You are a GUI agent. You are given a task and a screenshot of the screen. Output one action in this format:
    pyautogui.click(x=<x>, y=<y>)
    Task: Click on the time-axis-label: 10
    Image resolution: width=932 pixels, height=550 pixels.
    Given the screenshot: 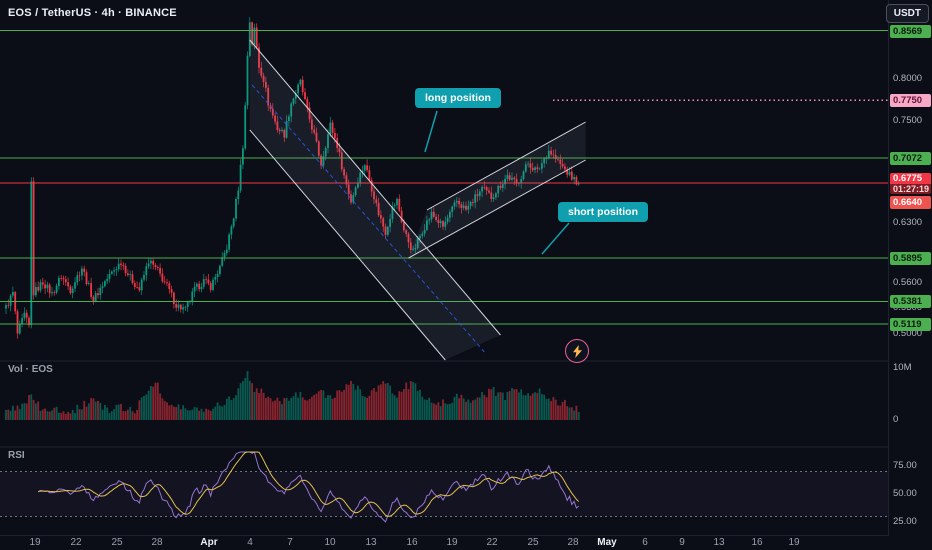 What is the action you would take?
    pyautogui.click(x=330, y=542)
    